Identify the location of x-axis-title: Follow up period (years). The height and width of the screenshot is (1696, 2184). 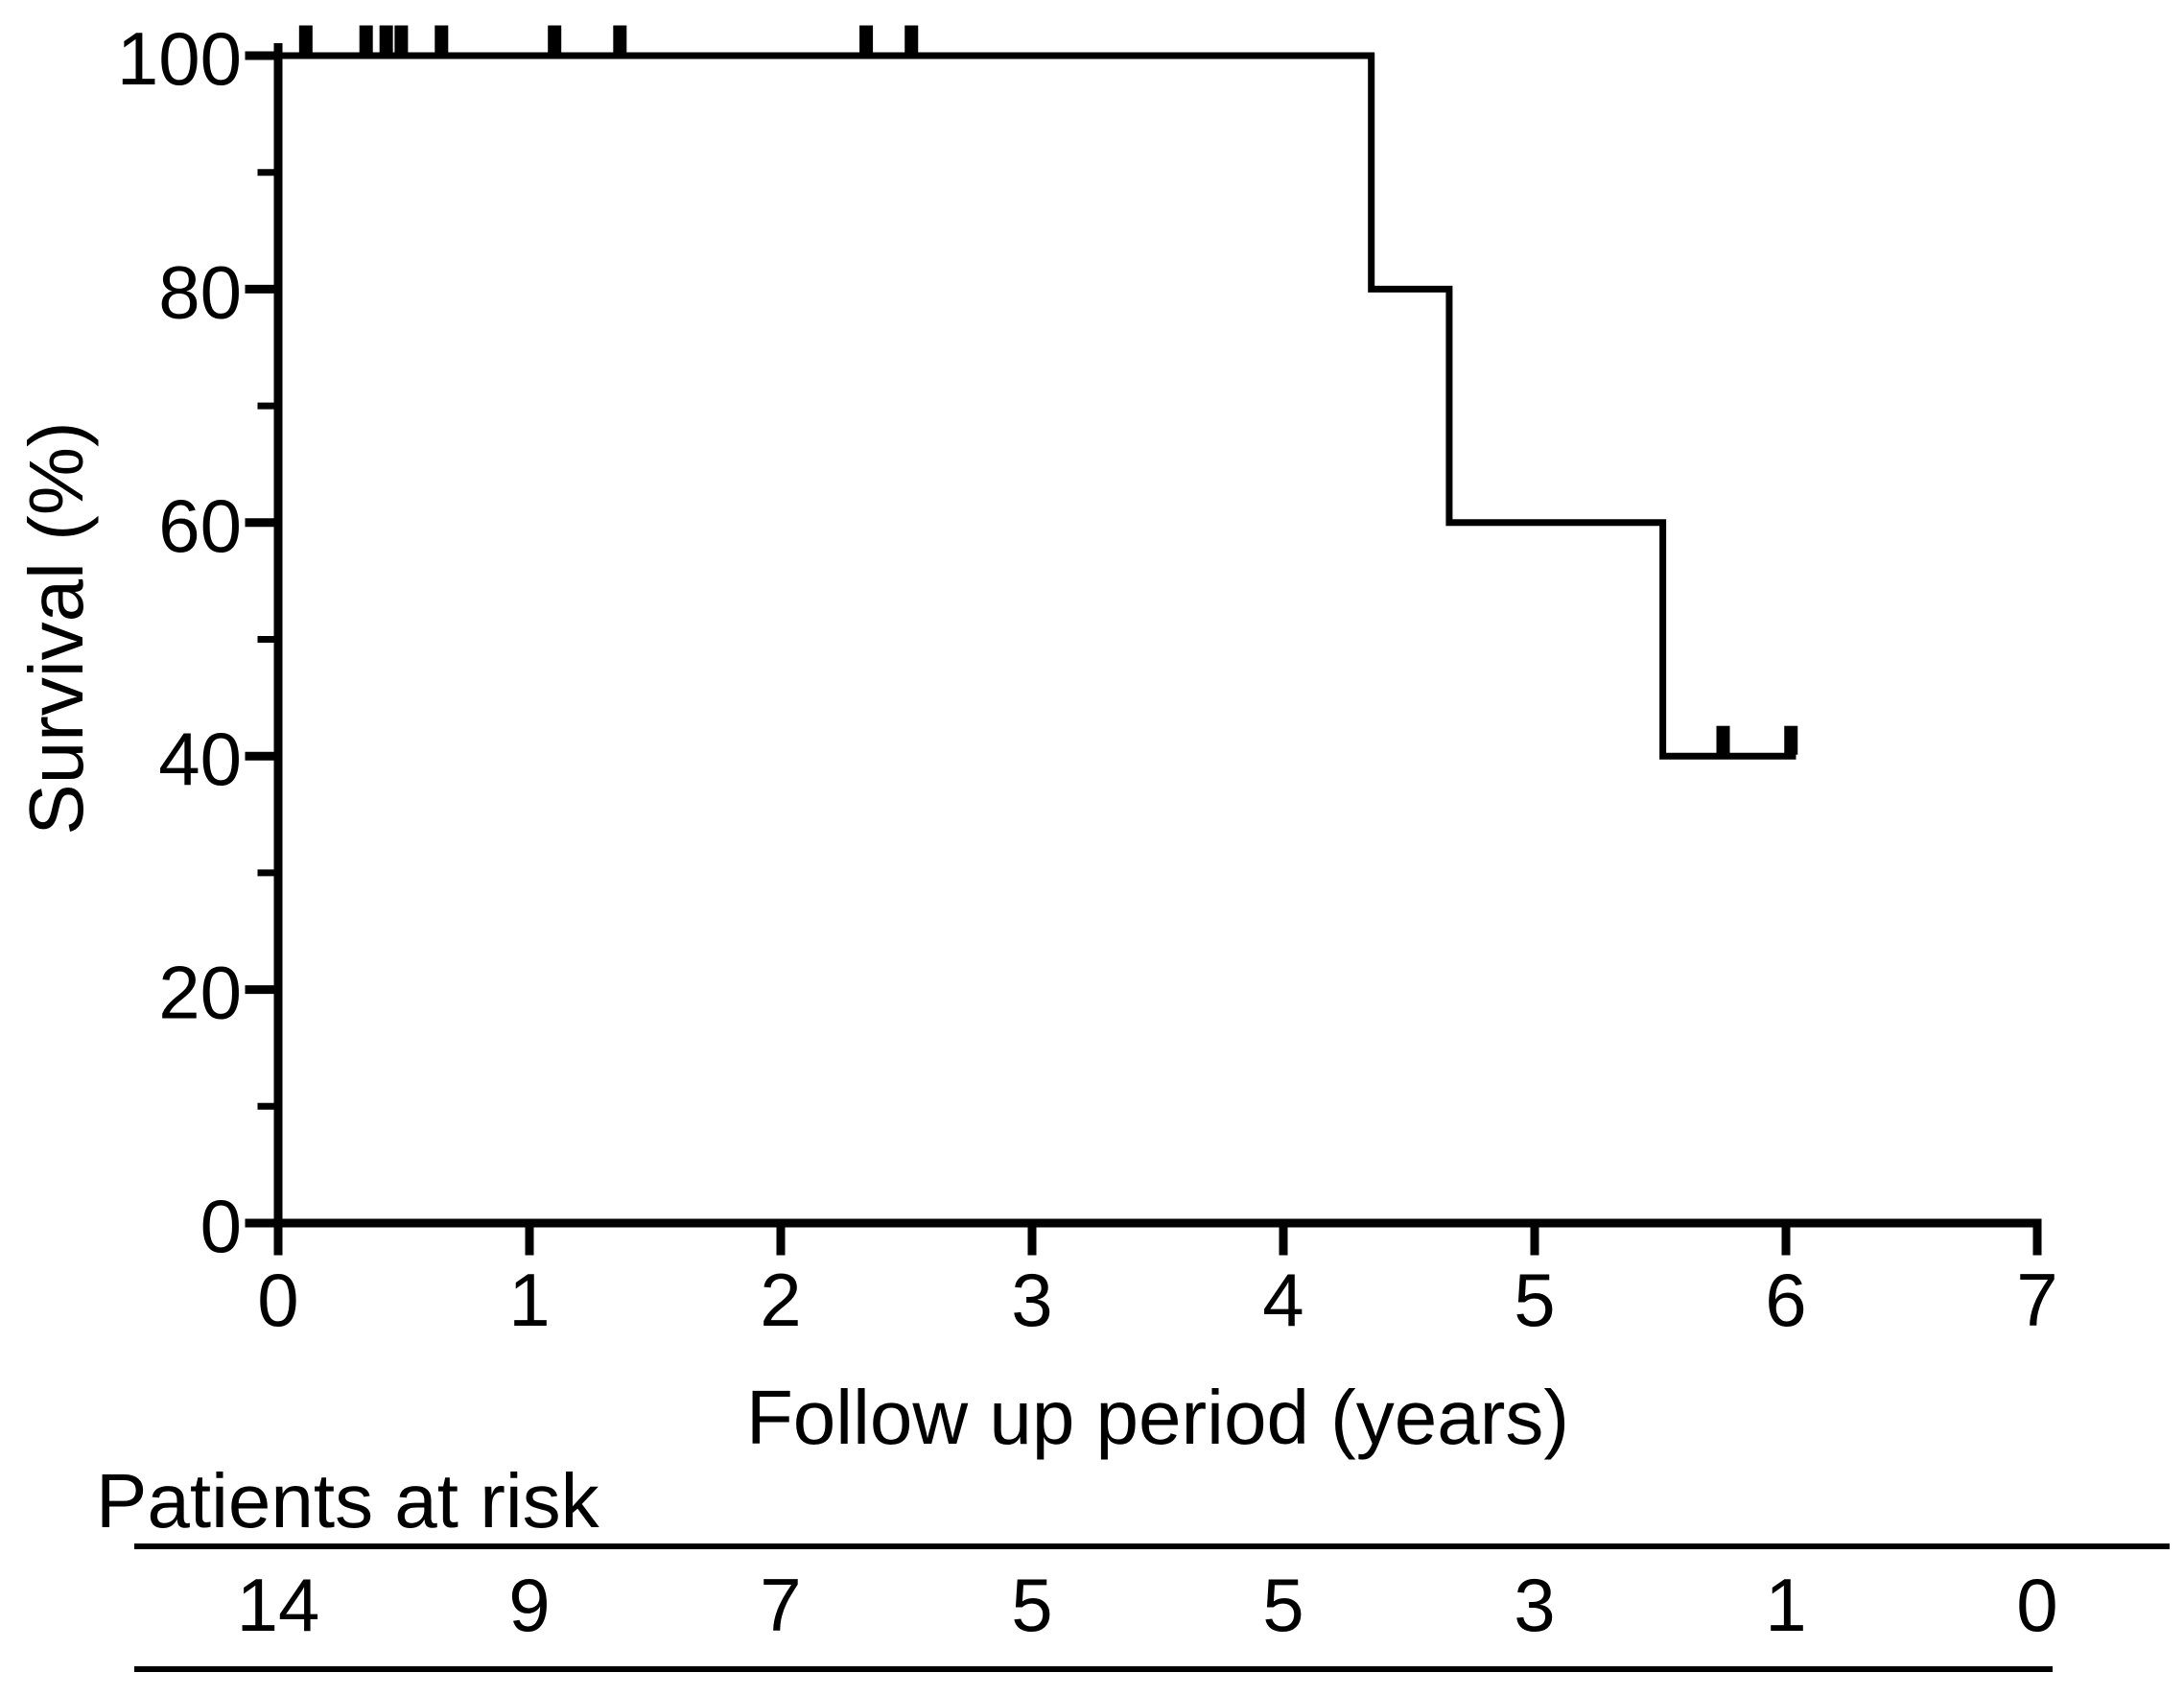
(1158, 1418).